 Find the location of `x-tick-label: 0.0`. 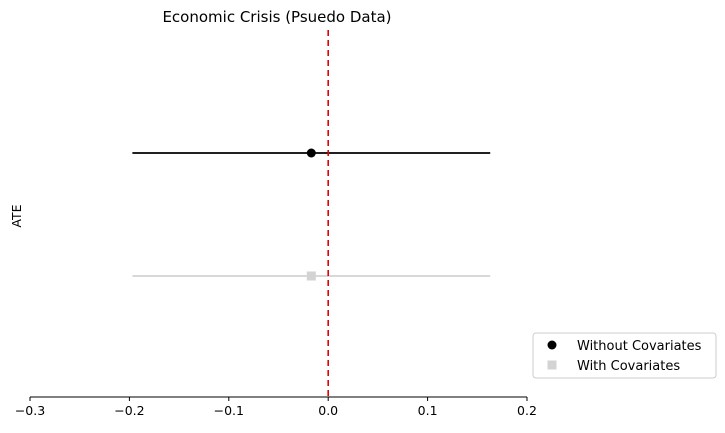

x-tick-label: 0.0 is located at coordinates (328, 410).